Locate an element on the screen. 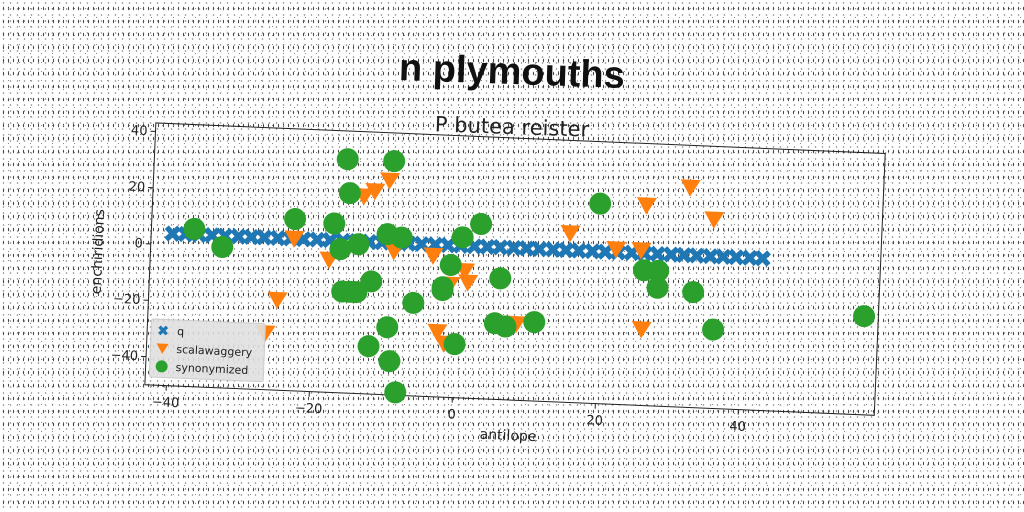  chart-subtitle: P butea reister is located at coordinates (511, 126).